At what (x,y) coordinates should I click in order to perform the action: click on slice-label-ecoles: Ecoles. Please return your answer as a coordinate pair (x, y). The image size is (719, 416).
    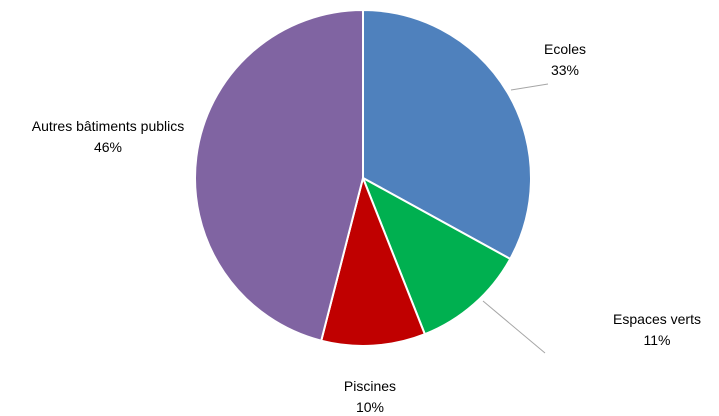
    Looking at the image, I should click on (565, 49).